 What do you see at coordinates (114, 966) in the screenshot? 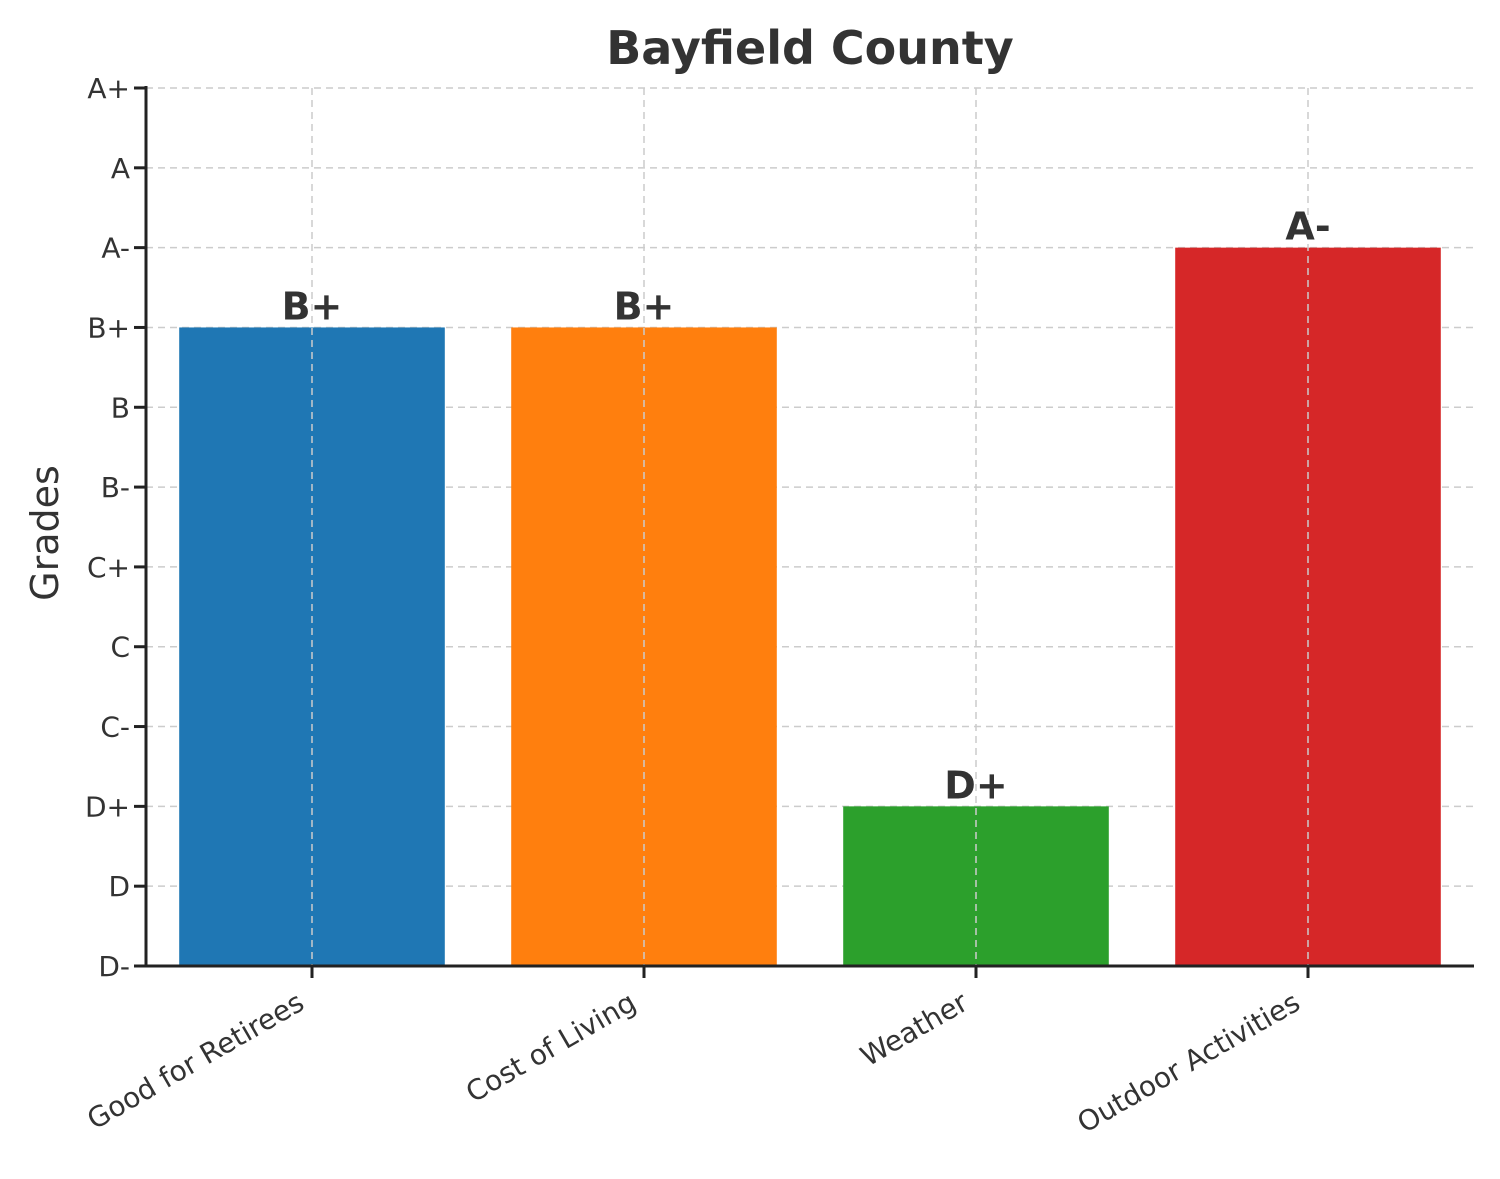
I see `y-tick-label: D-` at bounding box center [114, 966].